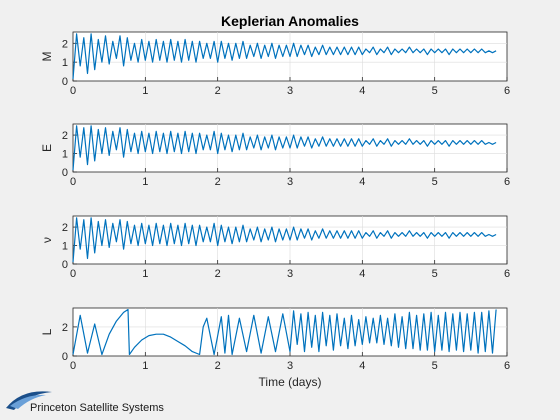 Image resolution: width=560 pixels, height=420 pixels. Describe the element at coordinates (284, 332) in the screenshot. I see `series-line-L` at that location.